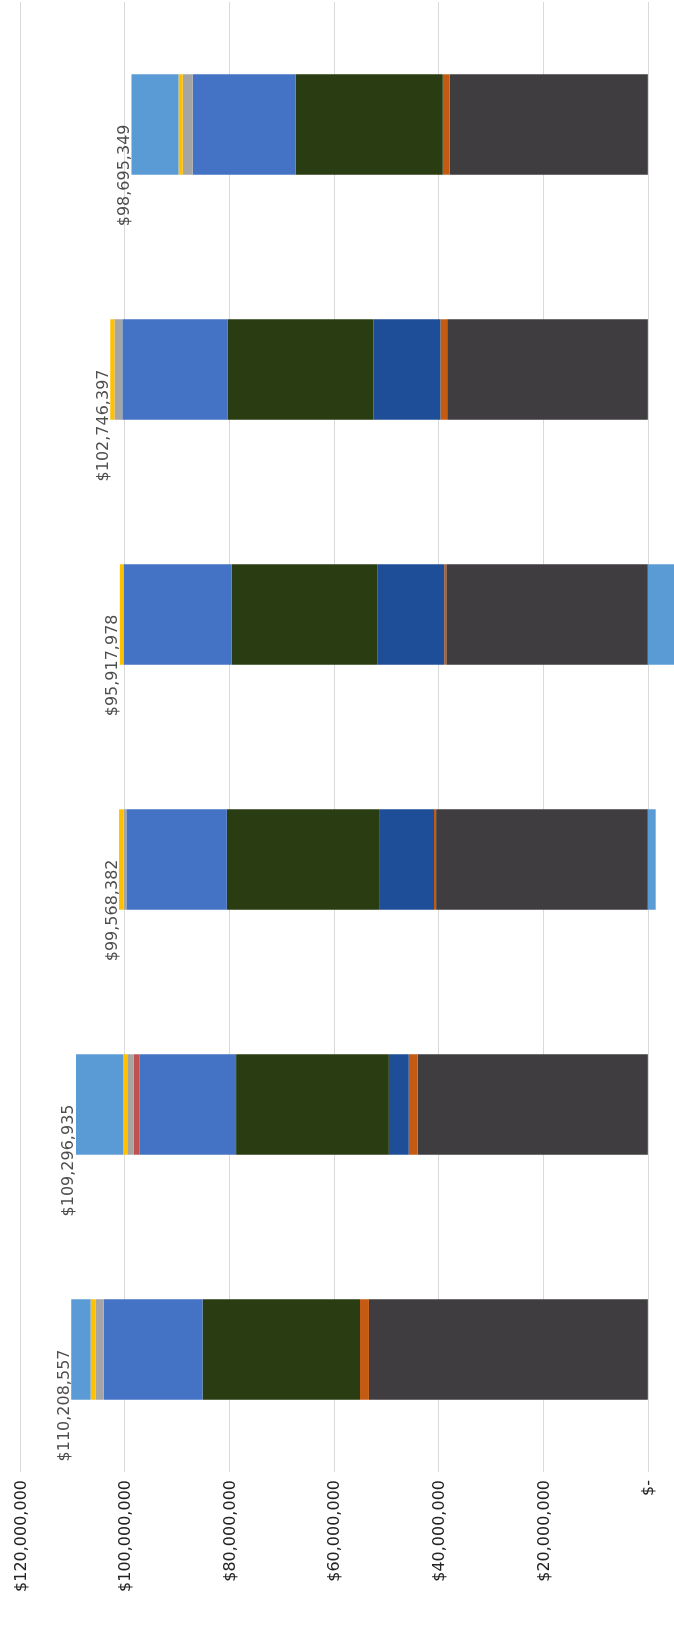 The height and width of the screenshot is (1649, 674). Describe the element at coordinates (123, 175) in the screenshot. I see `total-label: $98,695,349` at that location.